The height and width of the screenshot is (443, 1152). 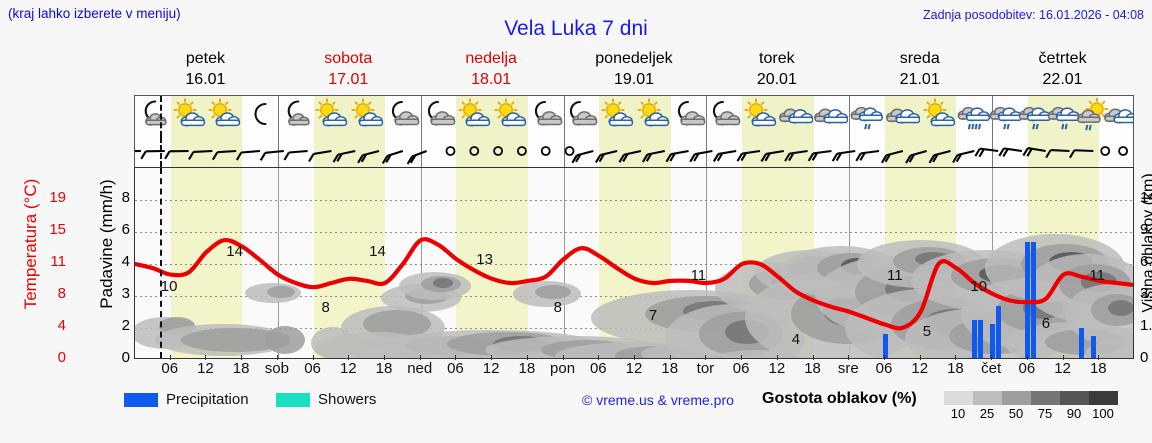 What do you see at coordinates (58, 261) in the screenshot?
I see `temperature-tick: 11` at bounding box center [58, 261].